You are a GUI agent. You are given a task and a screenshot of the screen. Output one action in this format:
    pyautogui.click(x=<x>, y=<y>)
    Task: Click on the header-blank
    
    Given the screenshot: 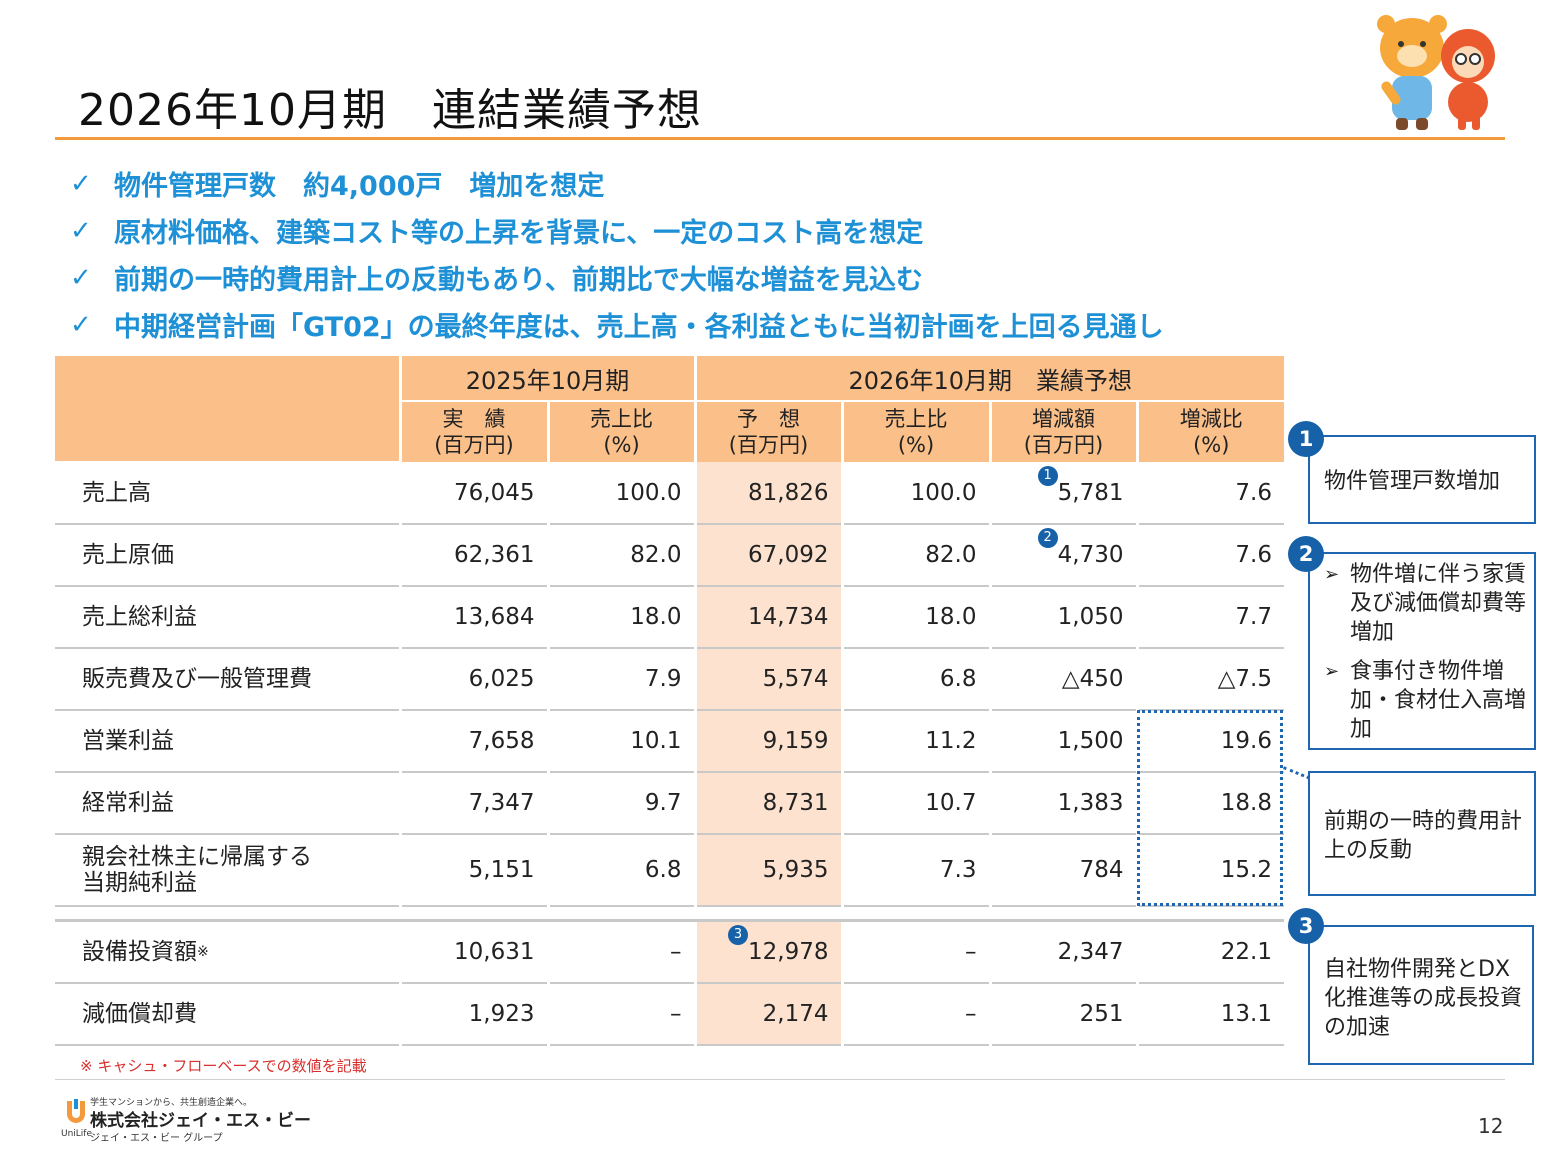 What is the action you would take?
    pyautogui.click(x=227, y=409)
    